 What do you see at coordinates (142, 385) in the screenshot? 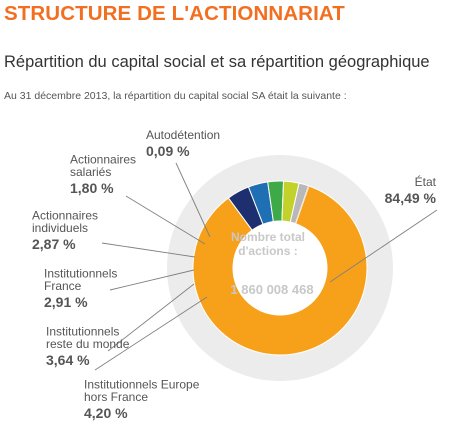
I see `slice-name-1-0: Institutionnels Europe` at bounding box center [142, 385].